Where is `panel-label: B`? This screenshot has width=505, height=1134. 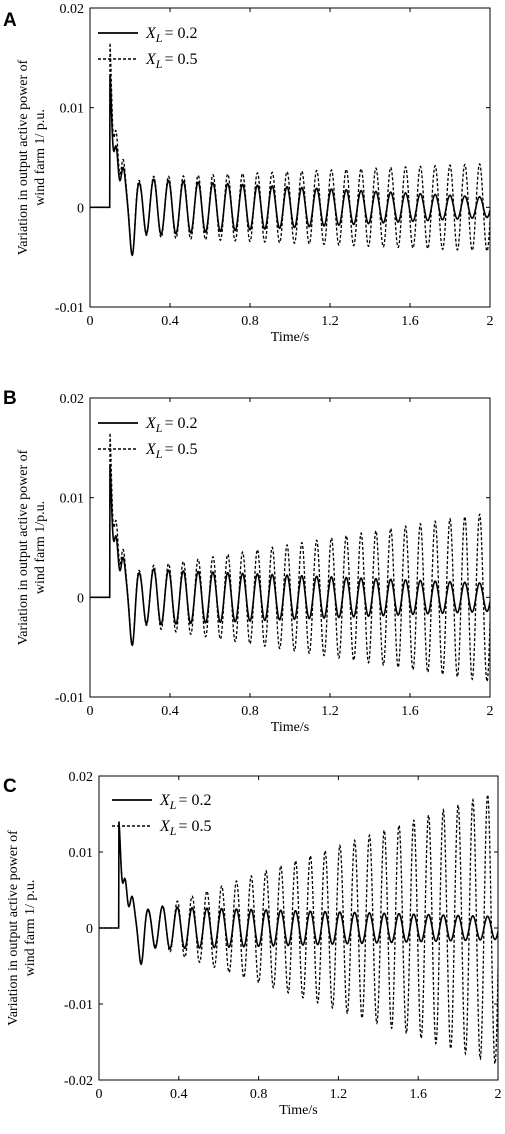
panel-label: B is located at coordinates (10, 398).